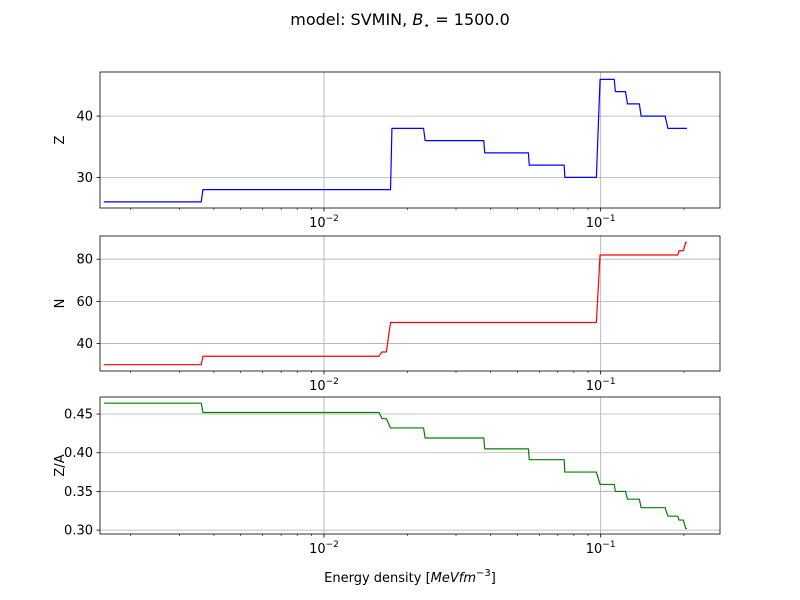  I want to click on x-axis-label-suffix: ], so click(493, 578).